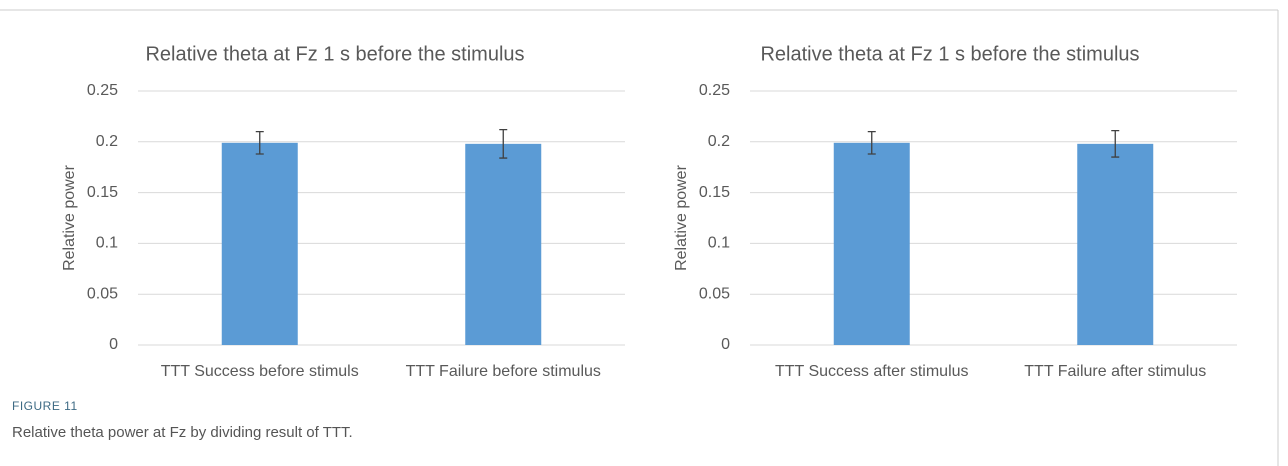  What do you see at coordinates (872, 371) in the screenshot?
I see `x-tick-label: TTT Success after stimulus` at bounding box center [872, 371].